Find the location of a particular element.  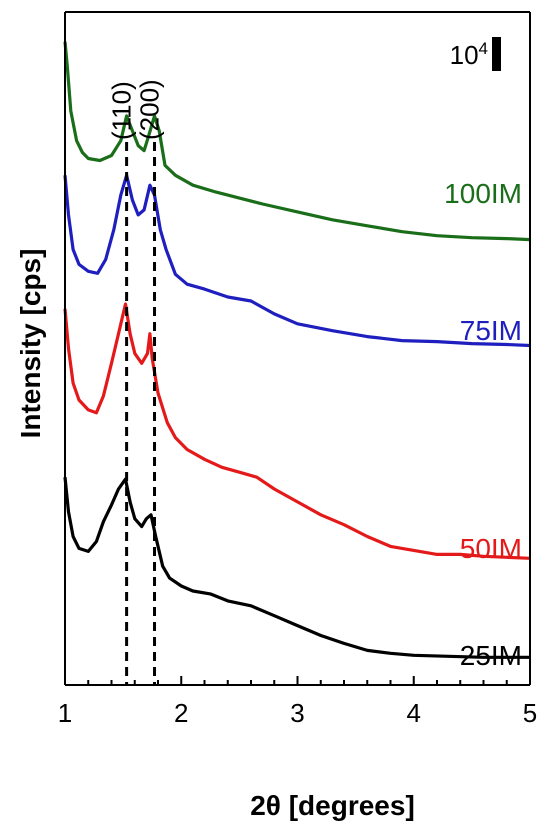

series-label-75im: 75IM is located at coordinates (491, 330).